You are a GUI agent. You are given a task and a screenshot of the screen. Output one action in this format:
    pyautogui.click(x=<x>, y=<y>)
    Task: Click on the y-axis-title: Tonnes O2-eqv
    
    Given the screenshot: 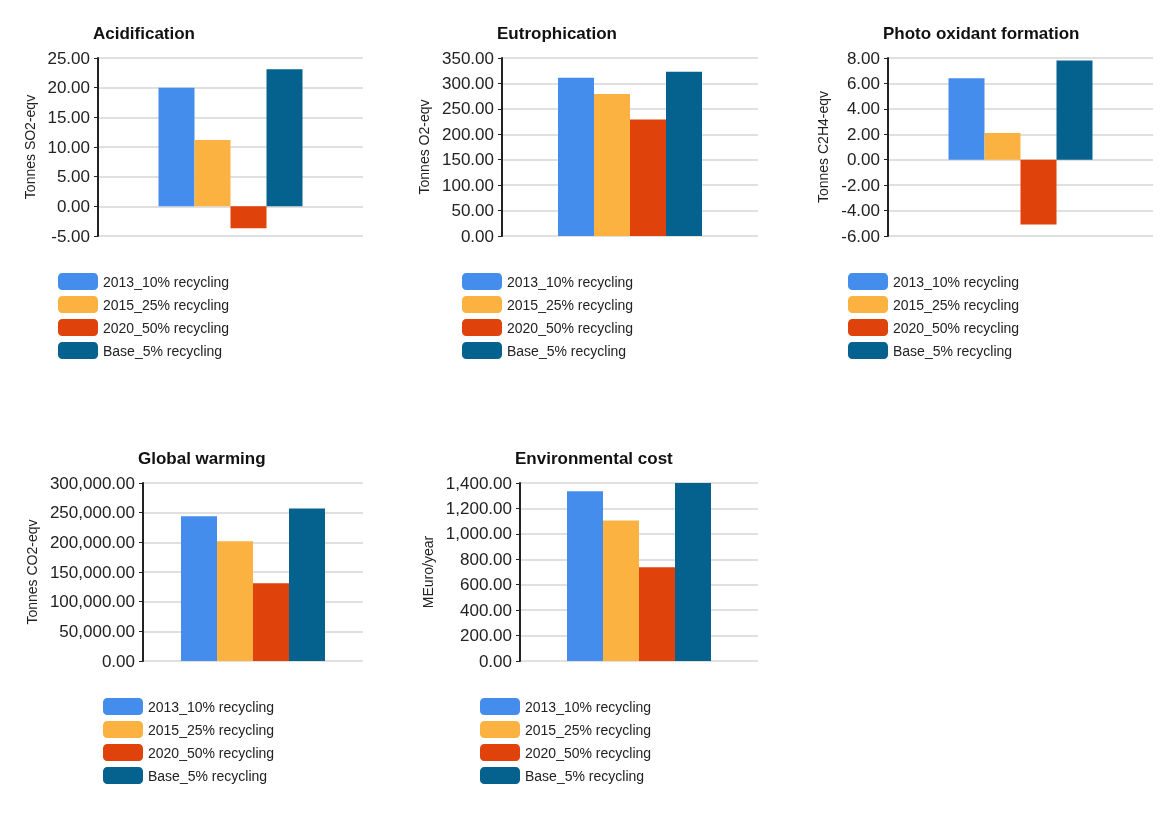 What is the action you would take?
    pyautogui.click(x=424, y=147)
    